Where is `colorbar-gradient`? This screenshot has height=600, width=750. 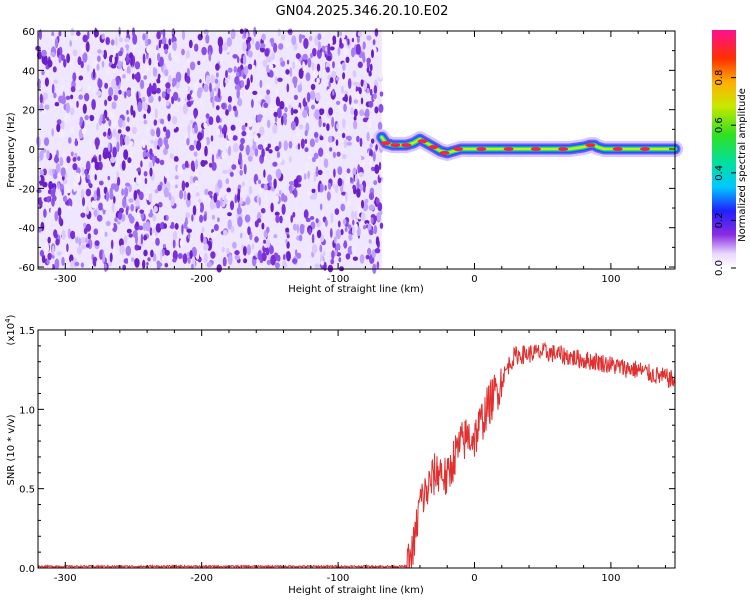
colorbar-gradient is located at coordinates (724, 149).